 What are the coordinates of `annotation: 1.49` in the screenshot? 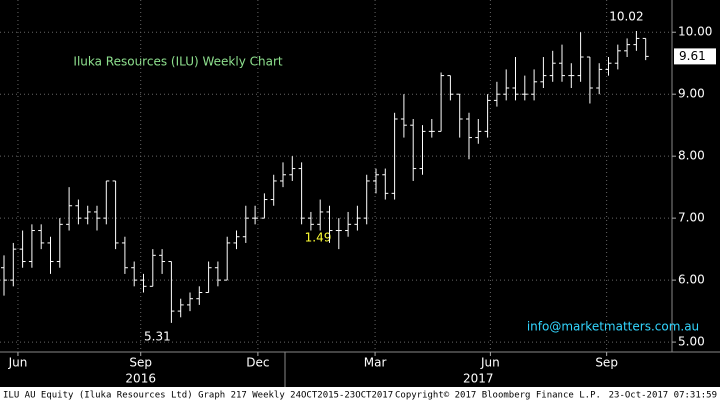 It's located at (318, 238).